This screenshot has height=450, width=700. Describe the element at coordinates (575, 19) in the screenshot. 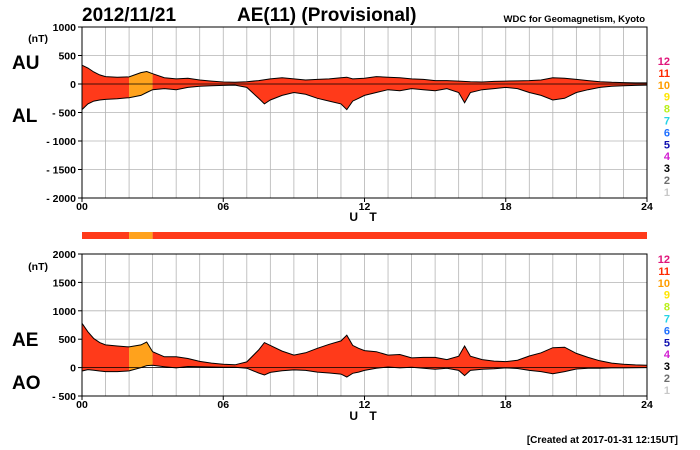

I see `source-label: WDC for Geomagnetism, Kyoto` at that location.